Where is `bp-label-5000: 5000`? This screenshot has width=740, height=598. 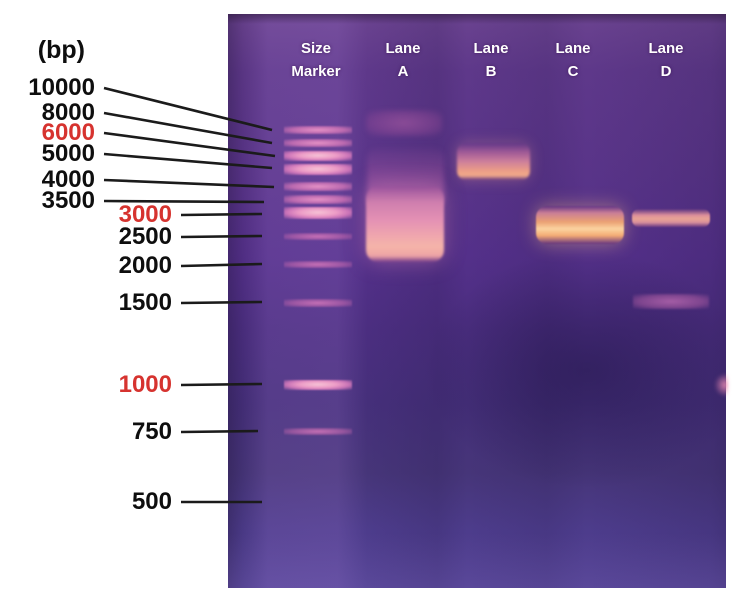 bp-label-5000: 5000 is located at coordinates (68, 153).